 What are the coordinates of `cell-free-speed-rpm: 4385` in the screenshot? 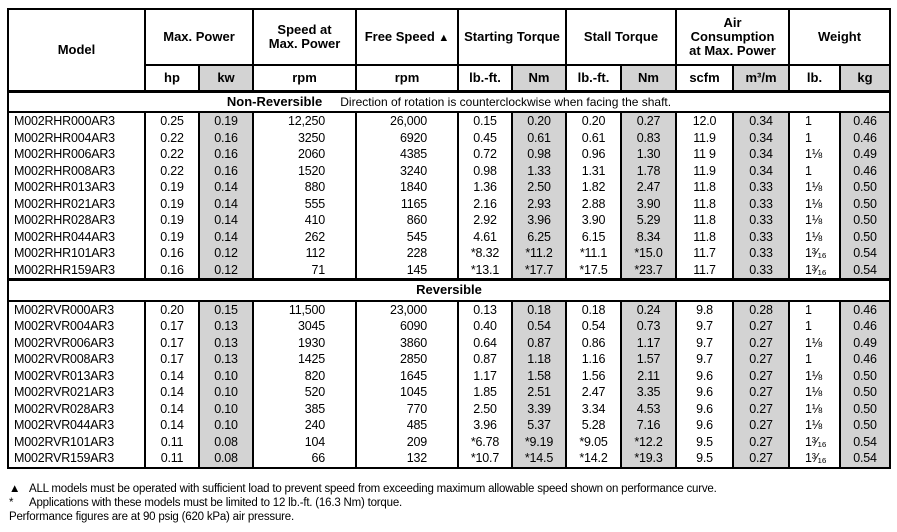 It's located at (407, 154).